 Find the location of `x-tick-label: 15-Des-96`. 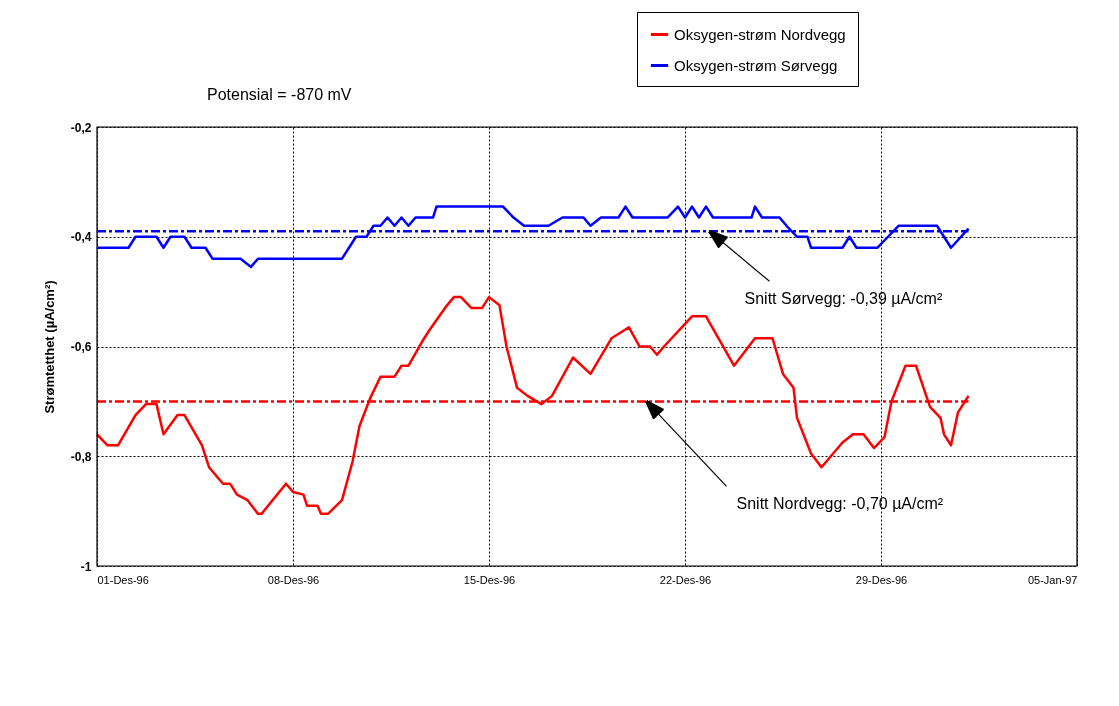

x-tick-label: 15-Des-96 is located at coordinates (489, 579).